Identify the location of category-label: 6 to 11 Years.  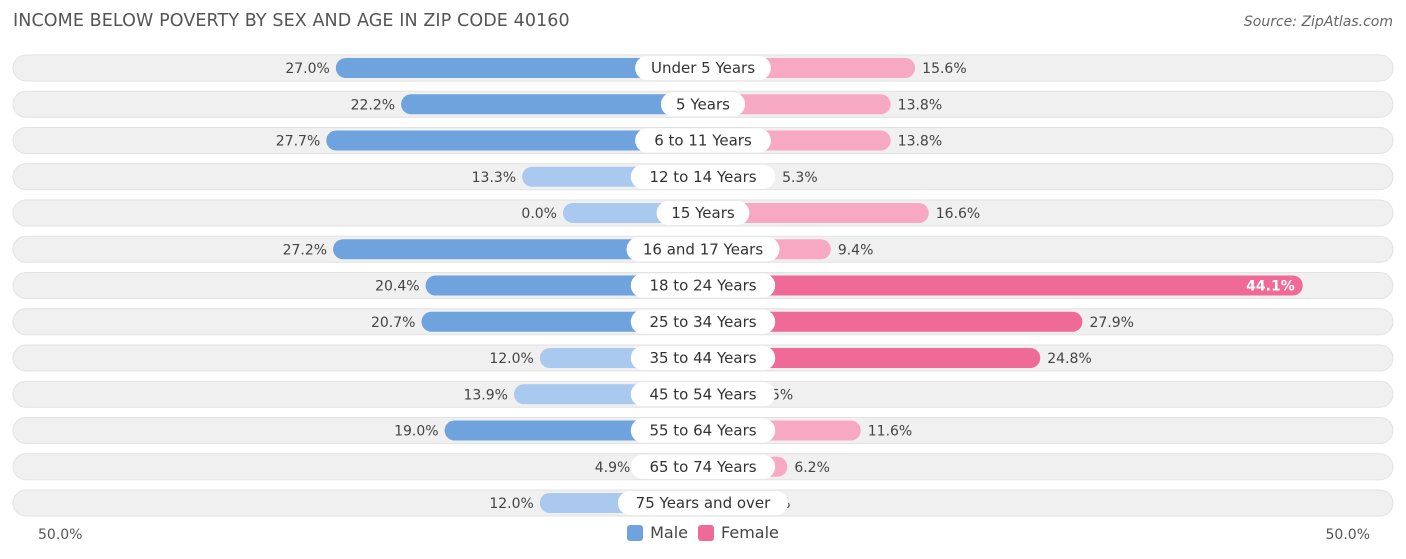
(703, 141).